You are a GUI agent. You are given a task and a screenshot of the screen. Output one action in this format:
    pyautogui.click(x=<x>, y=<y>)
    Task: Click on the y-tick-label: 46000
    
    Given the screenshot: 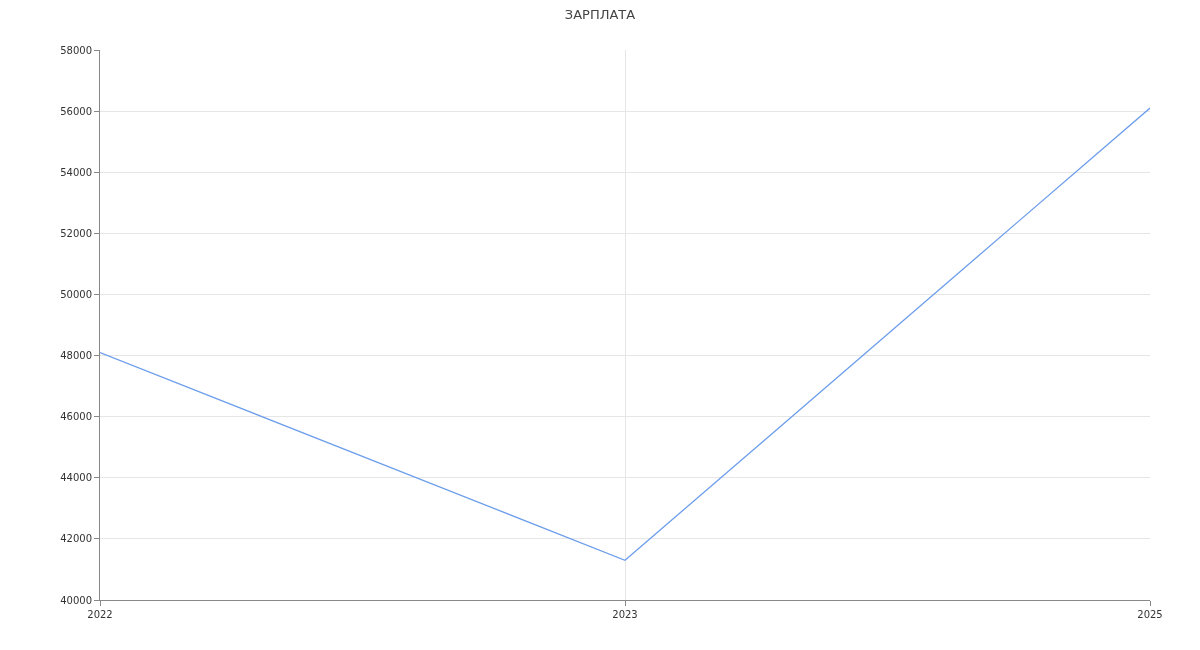 What is the action you would take?
    pyautogui.click(x=76, y=417)
    